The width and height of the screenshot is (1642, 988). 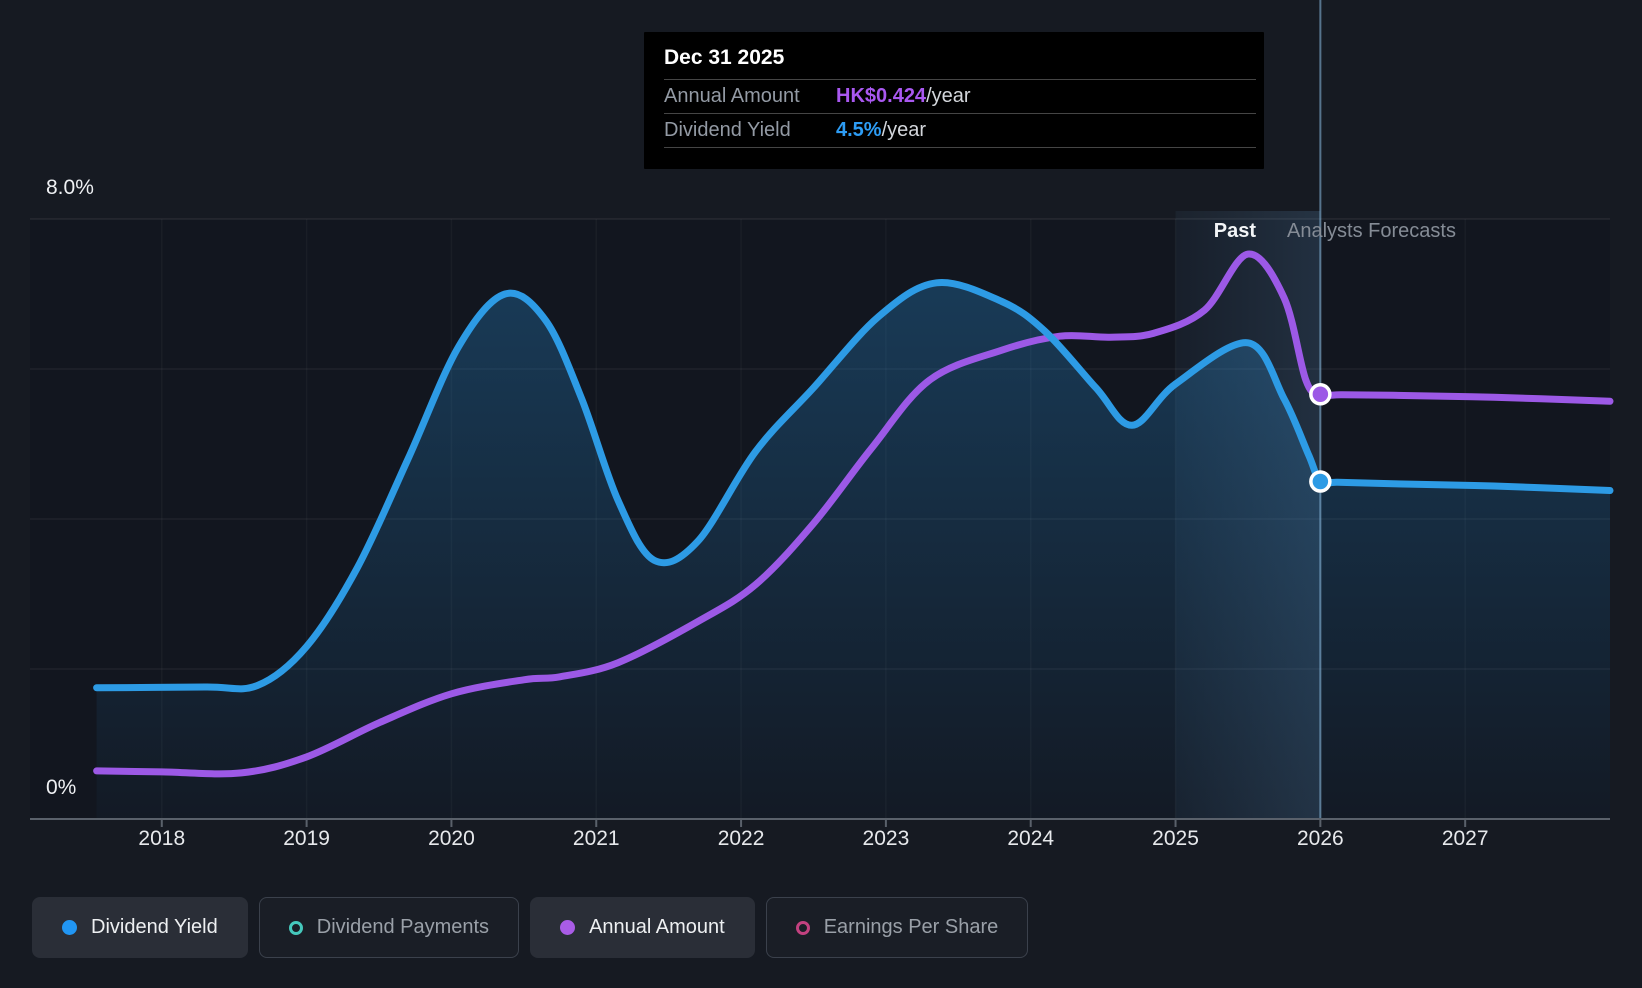 What do you see at coordinates (881, 96) in the screenshot?
I see `tooltip-value-annual-amount: HK$0.424` at bounding box center [881, 96].